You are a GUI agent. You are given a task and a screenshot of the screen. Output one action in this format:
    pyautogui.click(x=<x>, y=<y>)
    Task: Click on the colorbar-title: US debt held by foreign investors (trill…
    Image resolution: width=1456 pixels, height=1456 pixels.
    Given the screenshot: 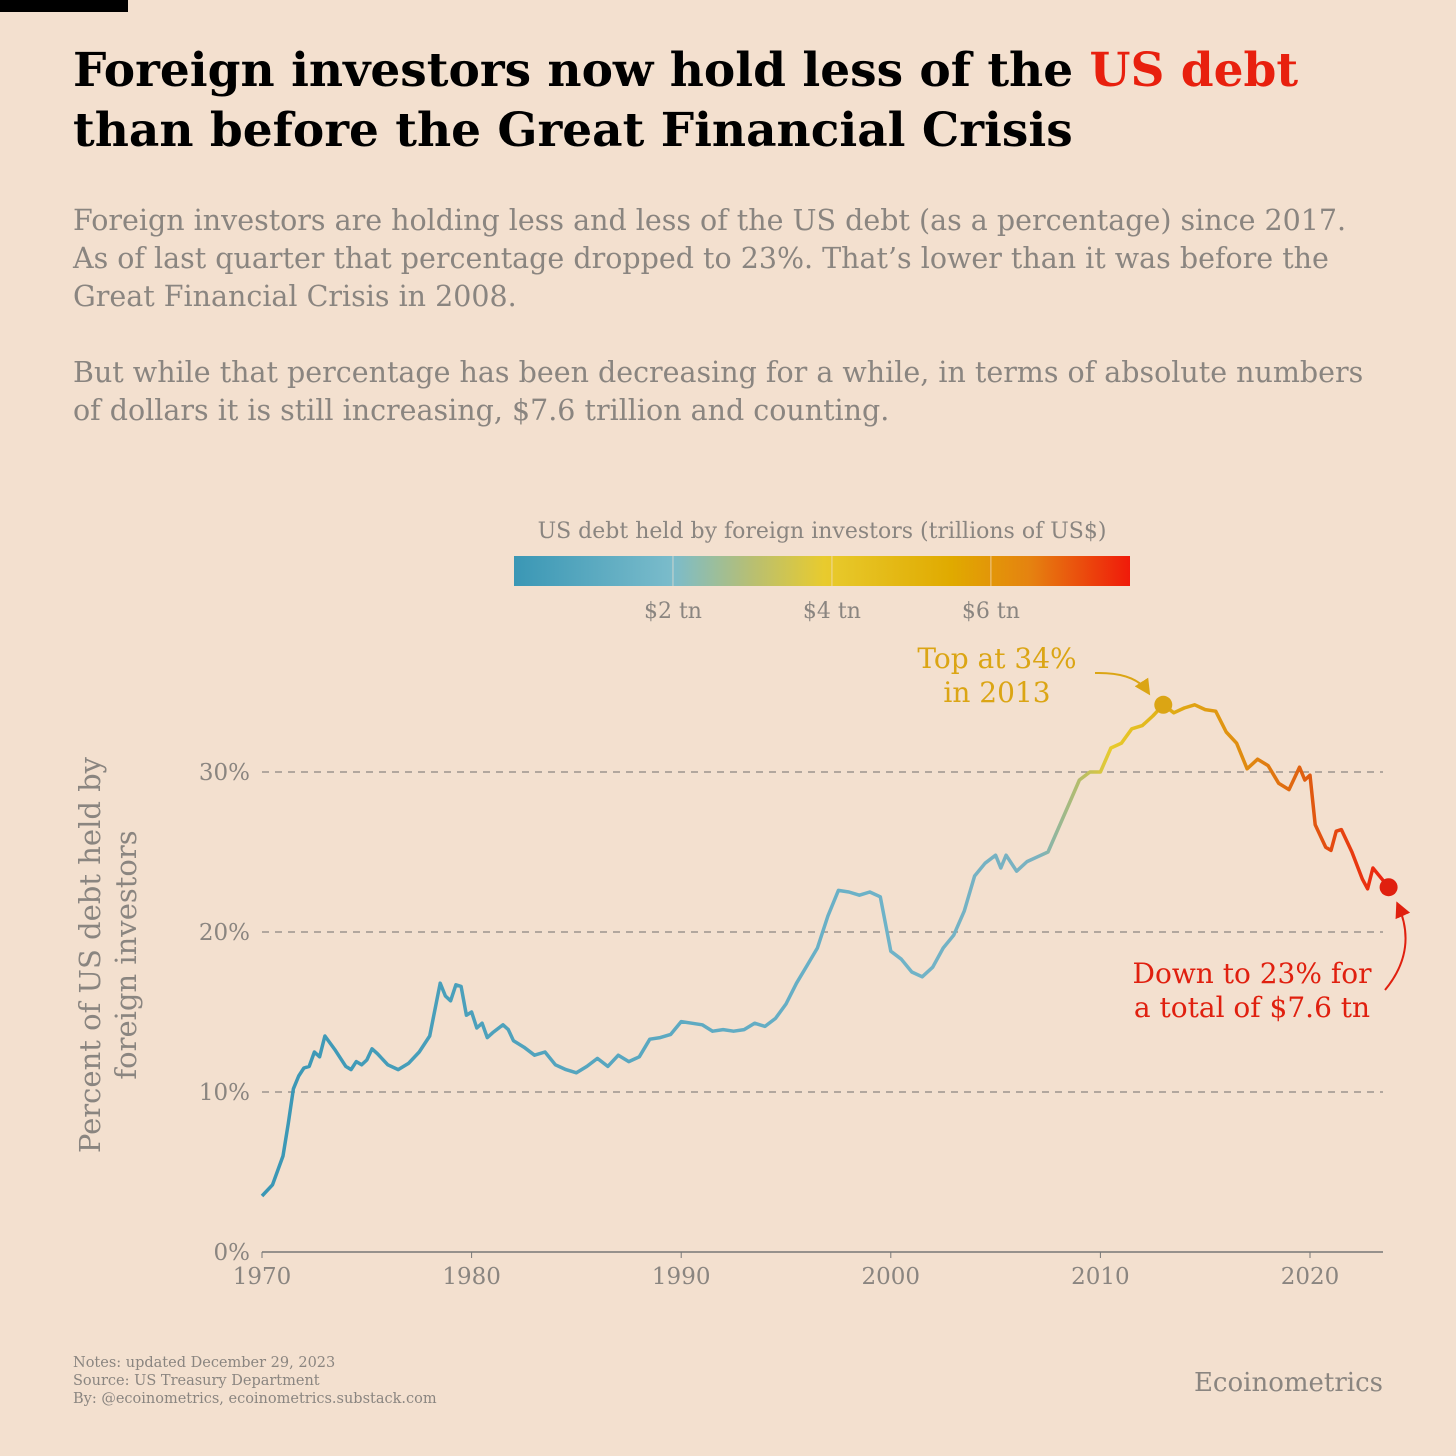 What is the action you would take?
    pyautogui.click(x=822, y=531)
    